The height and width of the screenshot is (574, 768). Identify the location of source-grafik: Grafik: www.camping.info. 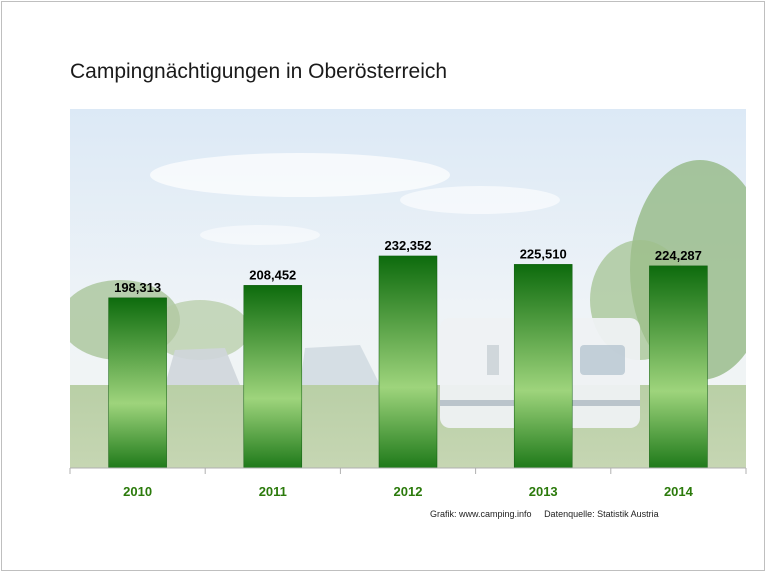
(481, 514).